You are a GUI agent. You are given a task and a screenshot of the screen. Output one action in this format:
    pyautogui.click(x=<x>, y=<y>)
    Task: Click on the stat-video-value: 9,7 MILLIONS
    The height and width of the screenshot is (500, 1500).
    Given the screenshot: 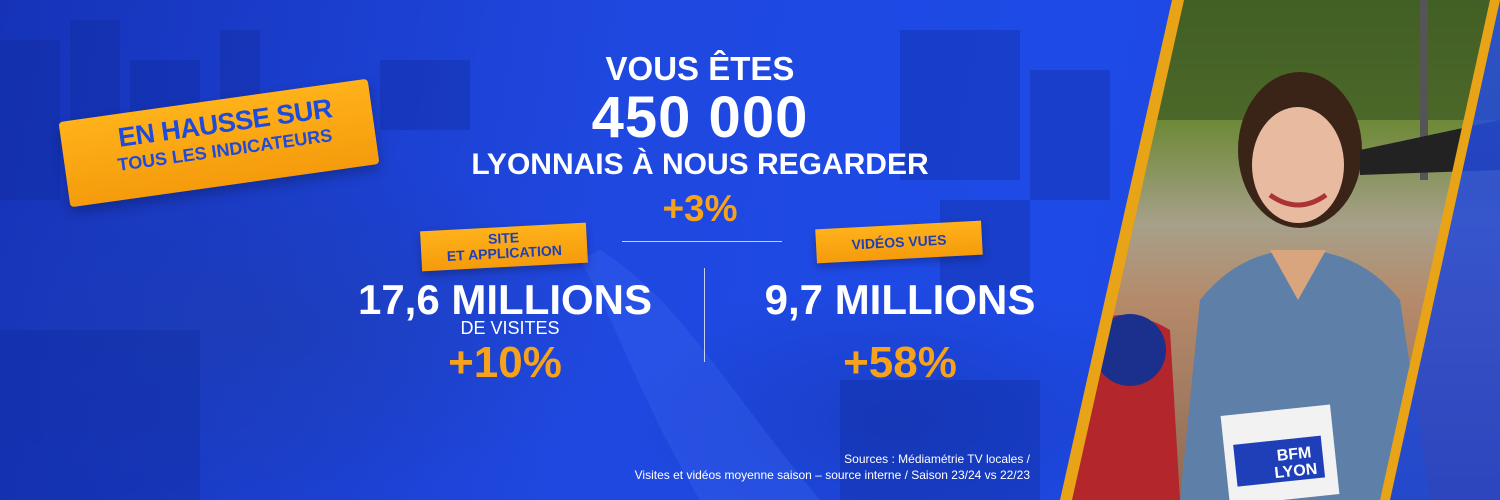 What is the action you would take?
    pyautogui.click(x=900, y=299)
    